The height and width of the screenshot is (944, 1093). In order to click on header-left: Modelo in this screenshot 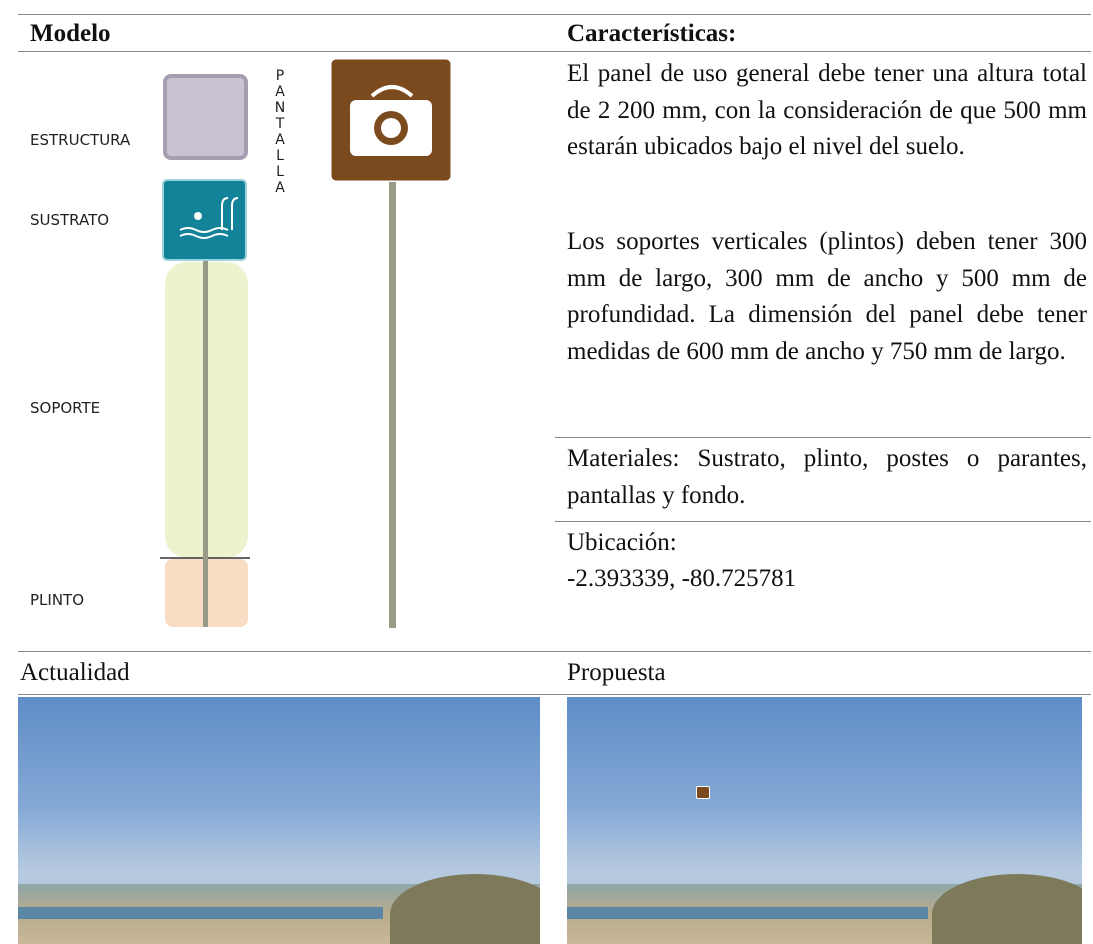, I will do `click(70, 33)`.